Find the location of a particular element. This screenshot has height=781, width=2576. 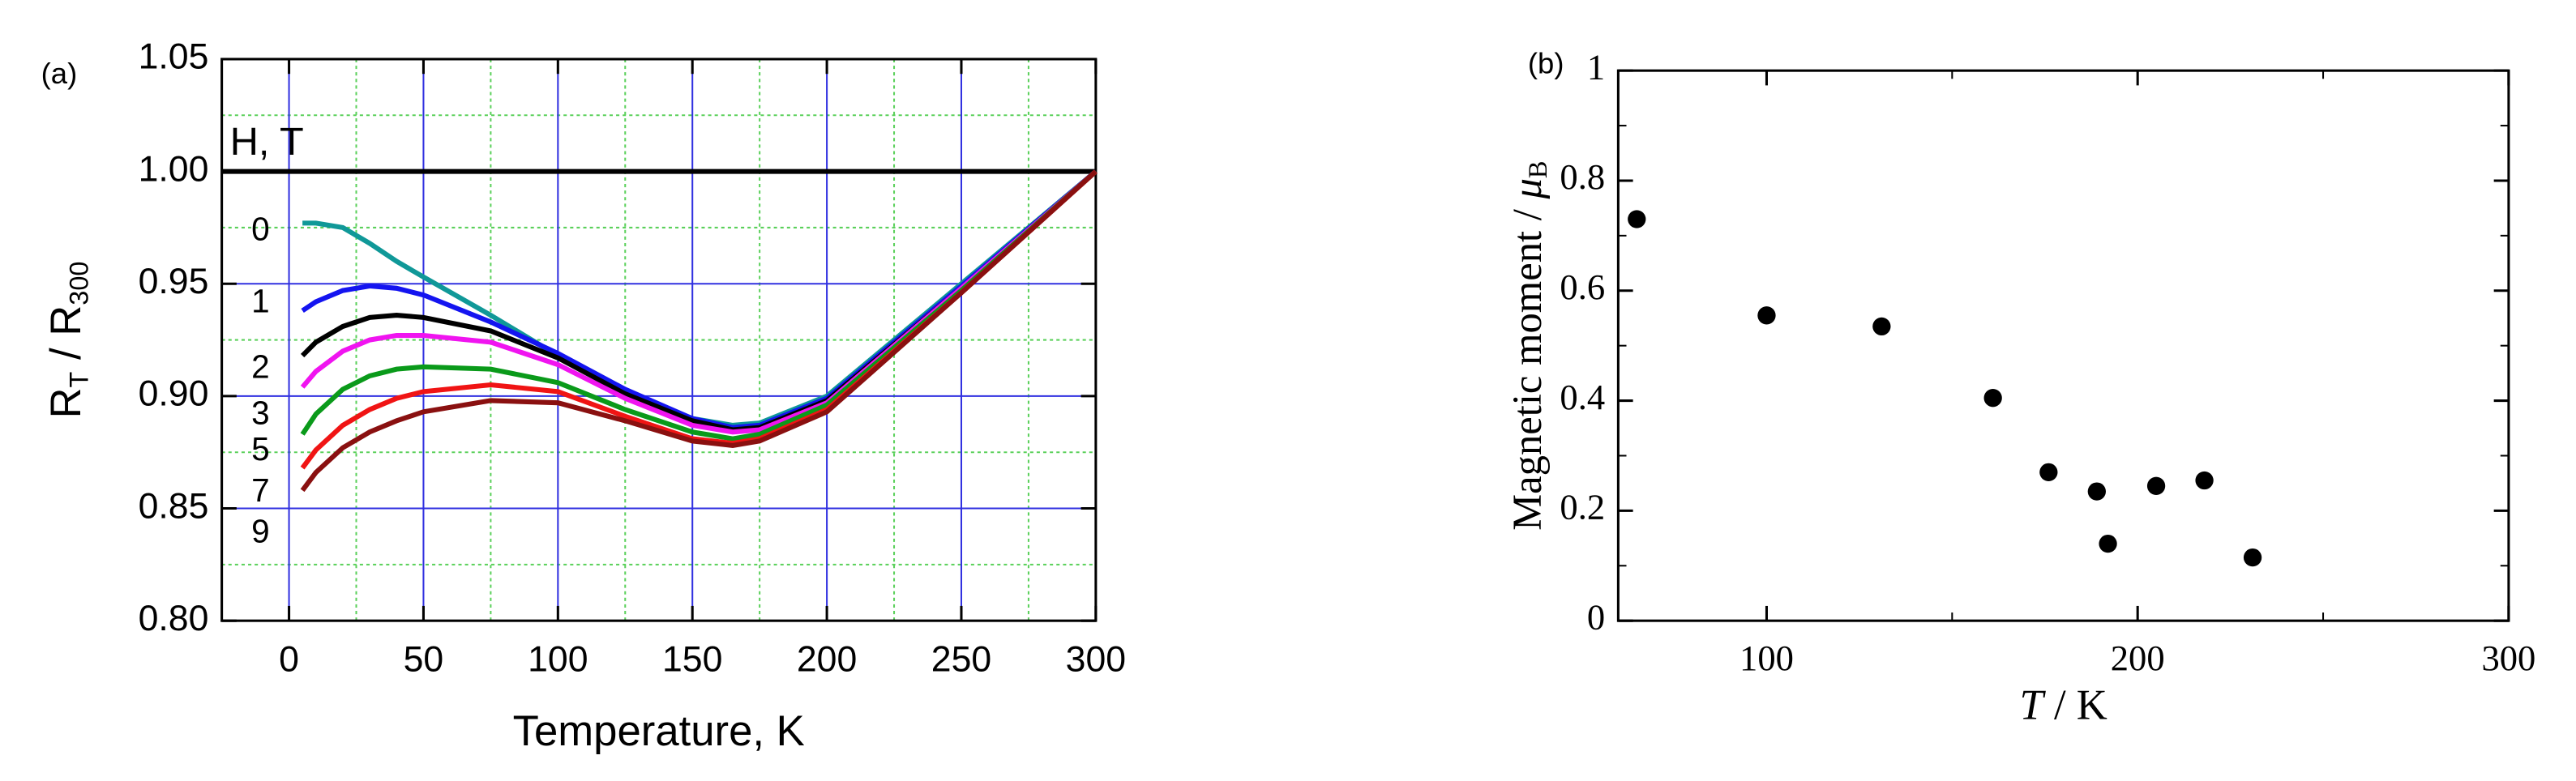

y-tick-label: 1 is located at coordinates (1596, 66).